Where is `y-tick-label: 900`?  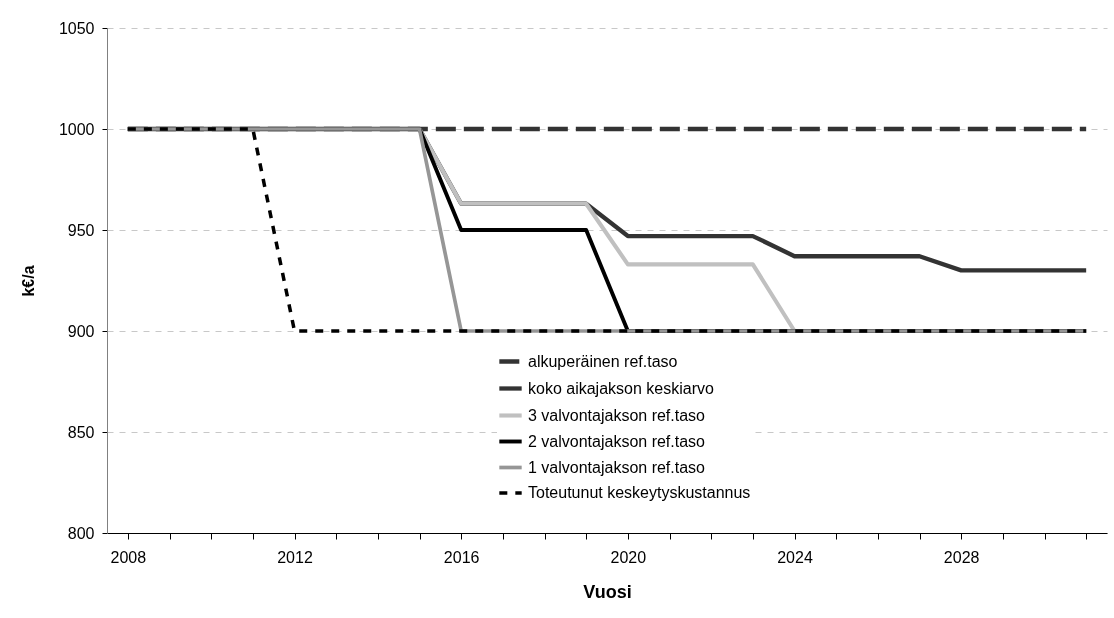 y-tick-label: 900 is located at coordinates (81, 331).